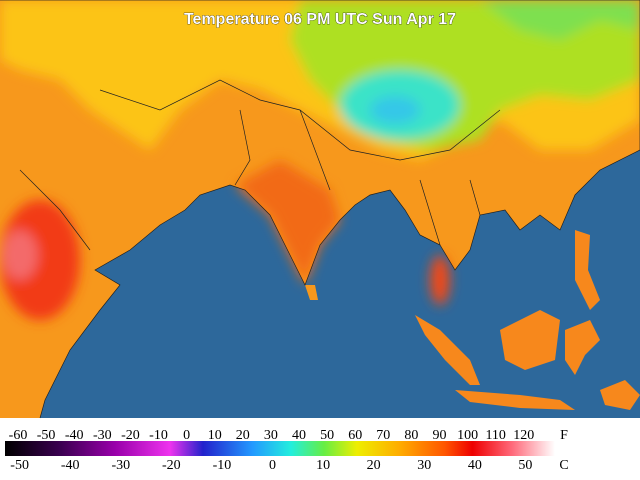 This screenshot has height=480, width=640. What do you see at coordinates (18, 435) in the screenshot?
I see `fahrenheit-label: -60` at bounding box center [18, 435].